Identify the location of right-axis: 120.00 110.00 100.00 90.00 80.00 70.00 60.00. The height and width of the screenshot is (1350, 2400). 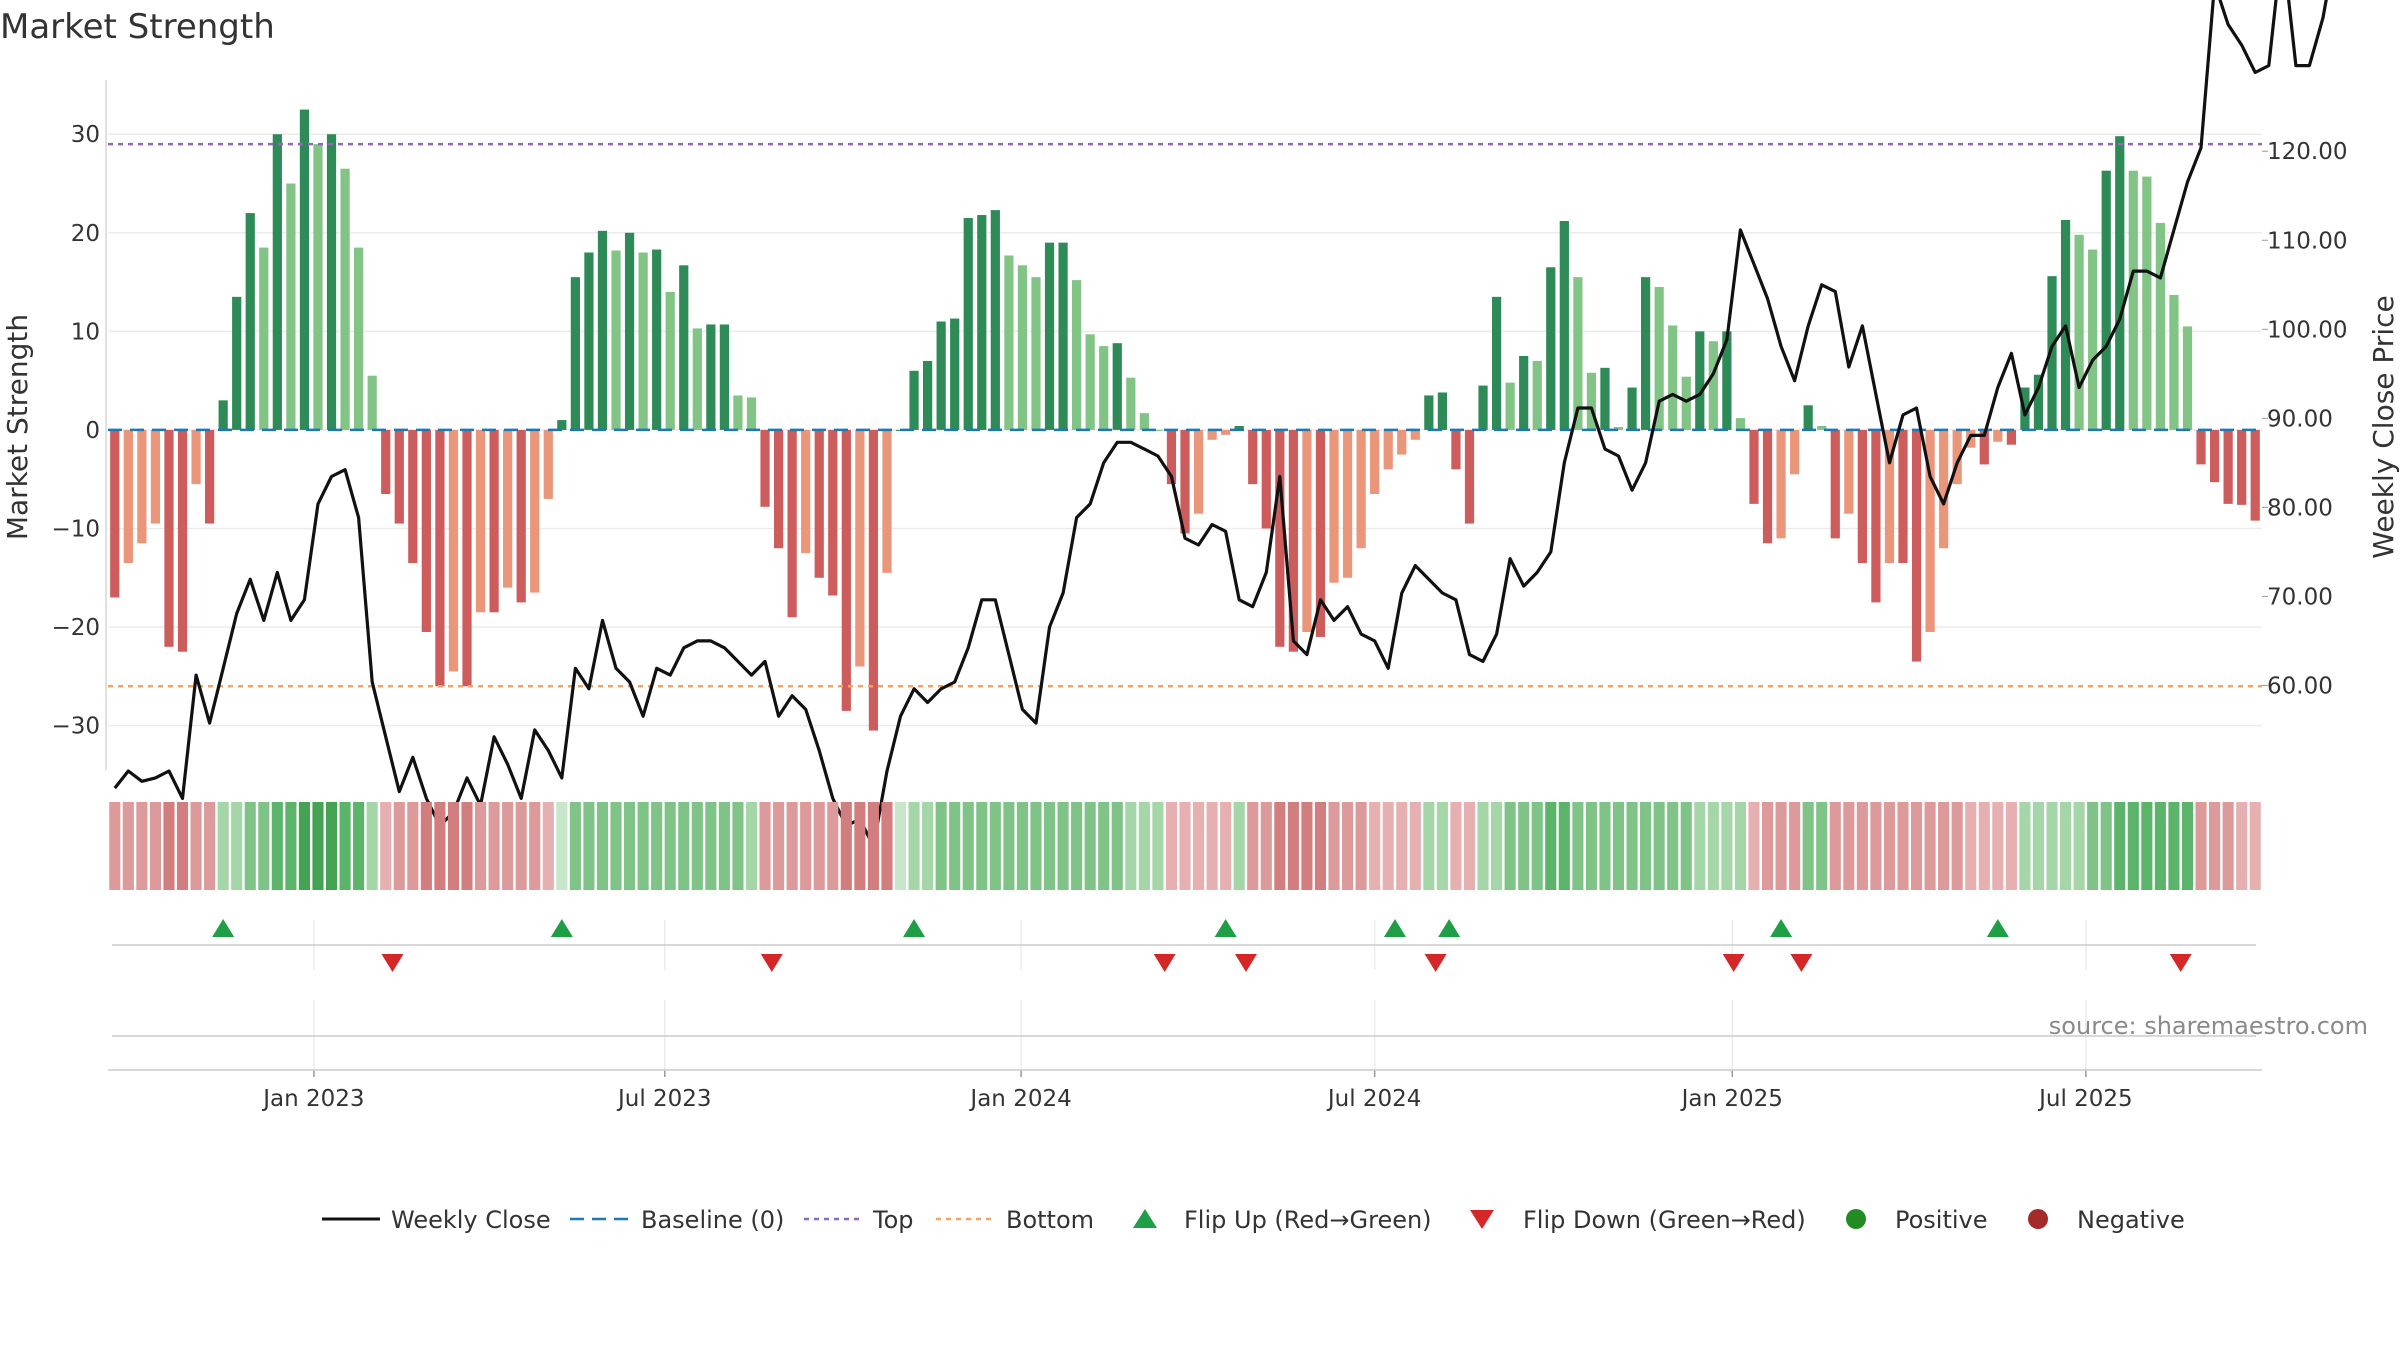
(2304, 419).